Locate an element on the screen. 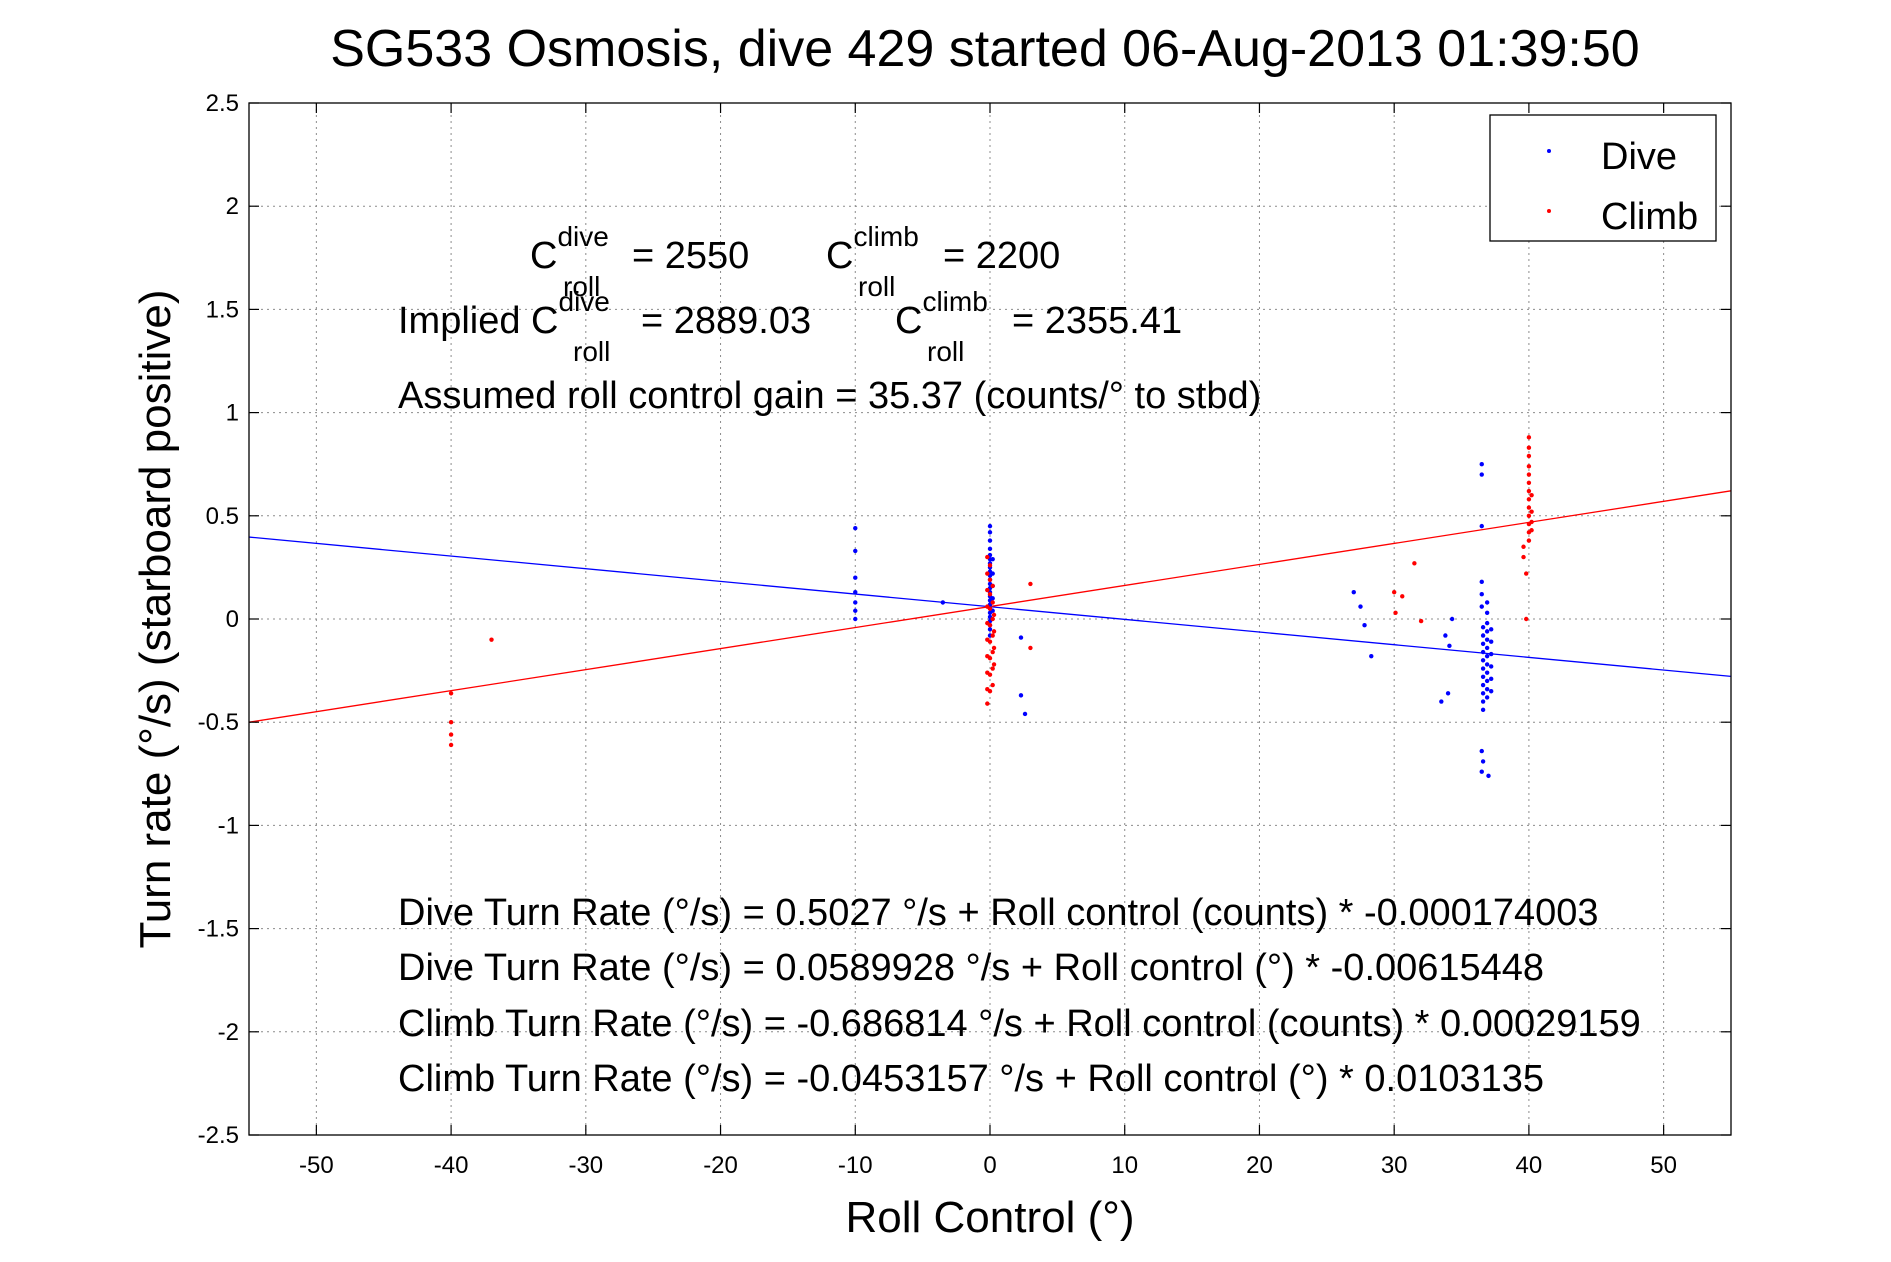  x-tick-label: -50 is located at coordinates (316, 1165).